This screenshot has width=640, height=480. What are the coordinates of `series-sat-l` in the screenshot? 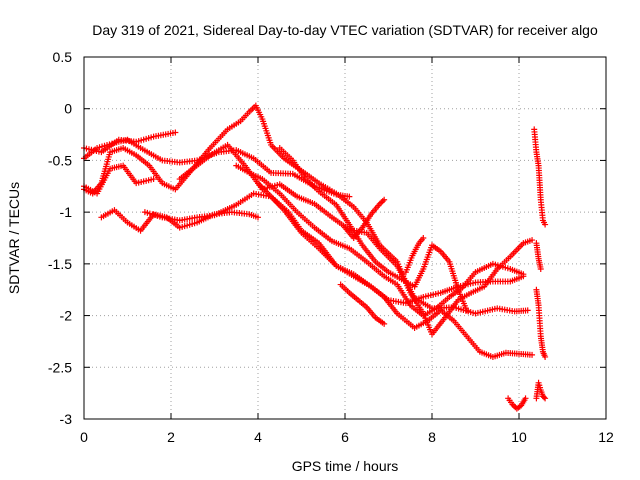 It's located at (373, 229).